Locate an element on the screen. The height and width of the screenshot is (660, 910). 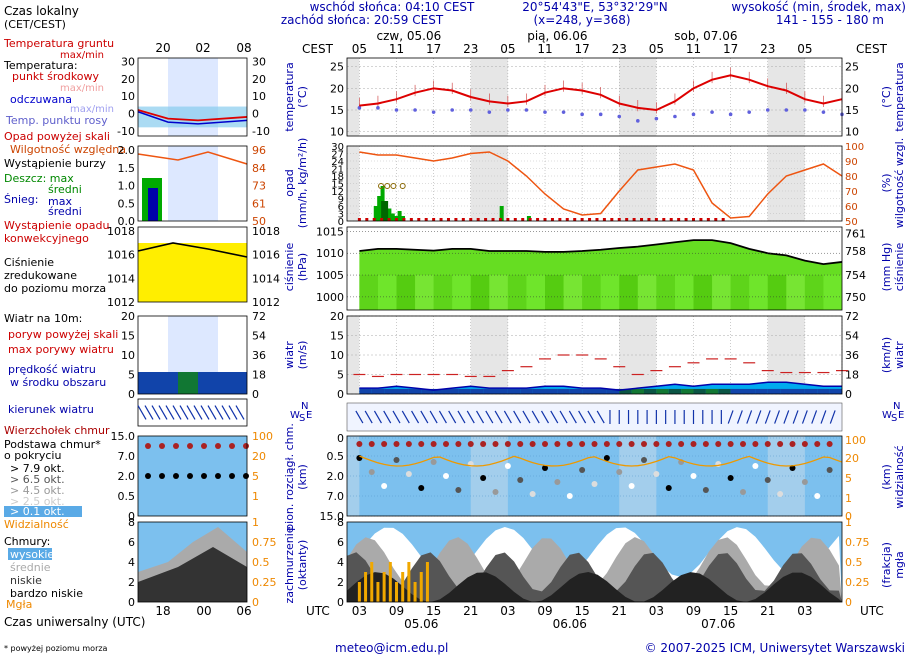
cloudbase-bg is located at coordinates (594, 476).